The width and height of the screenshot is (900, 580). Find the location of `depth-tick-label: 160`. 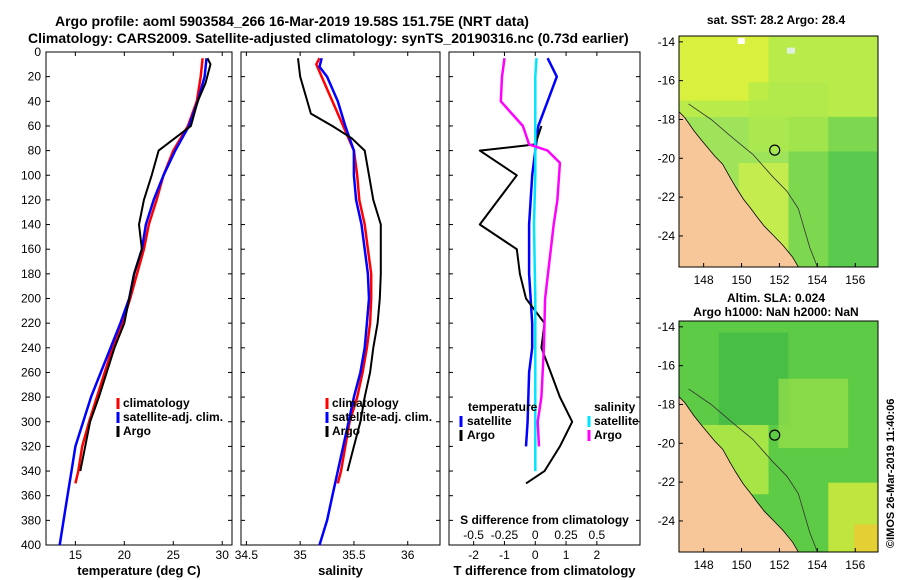

depth-tick-label: 160 is located at coordinates (31, 249).